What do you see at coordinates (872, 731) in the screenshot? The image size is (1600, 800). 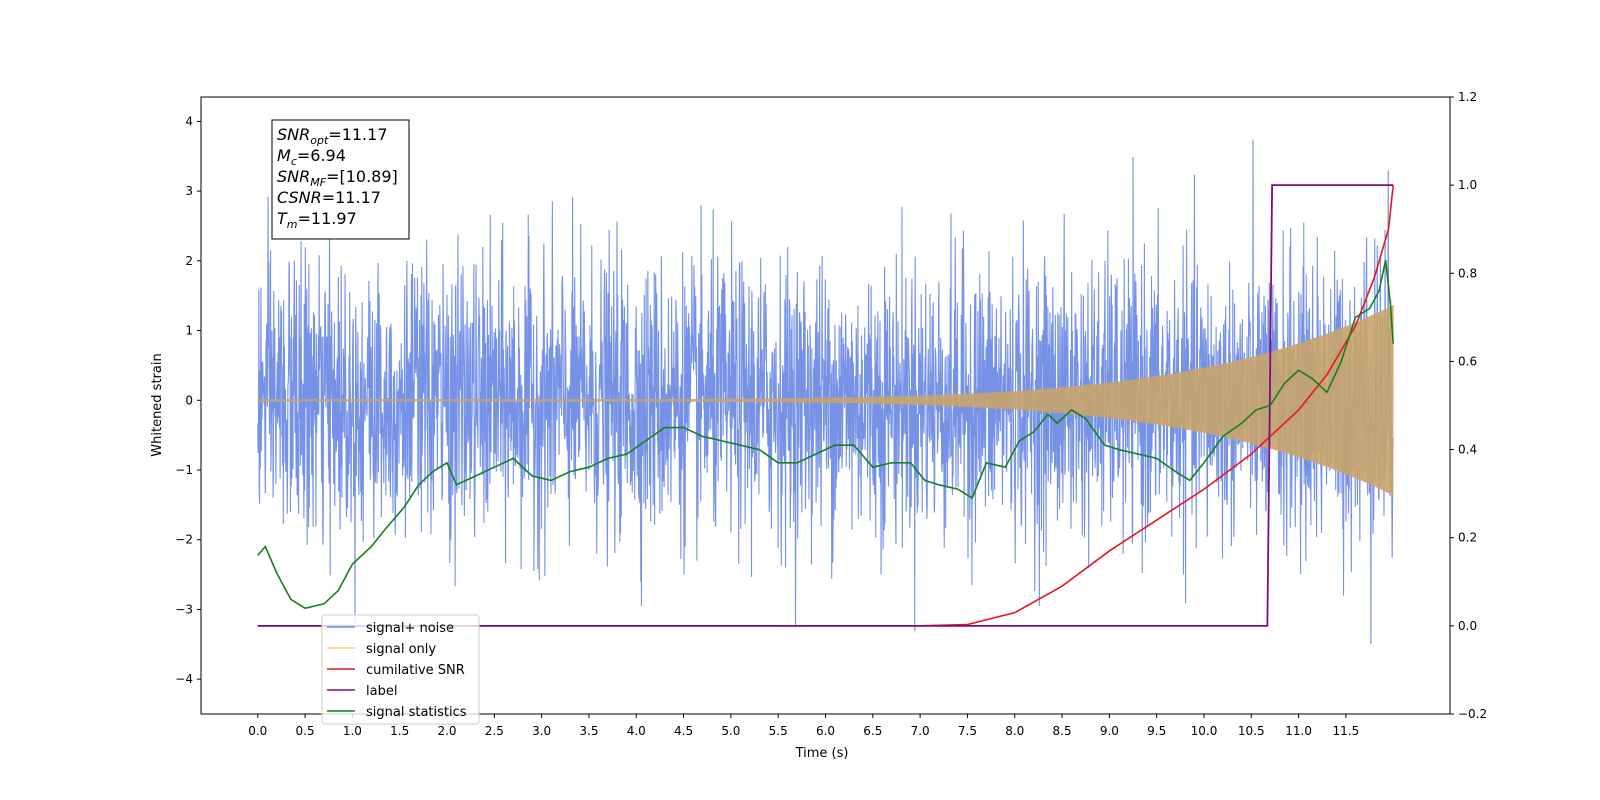 I see `x-tick-label: 6.5` at bounding box center [872, 731].